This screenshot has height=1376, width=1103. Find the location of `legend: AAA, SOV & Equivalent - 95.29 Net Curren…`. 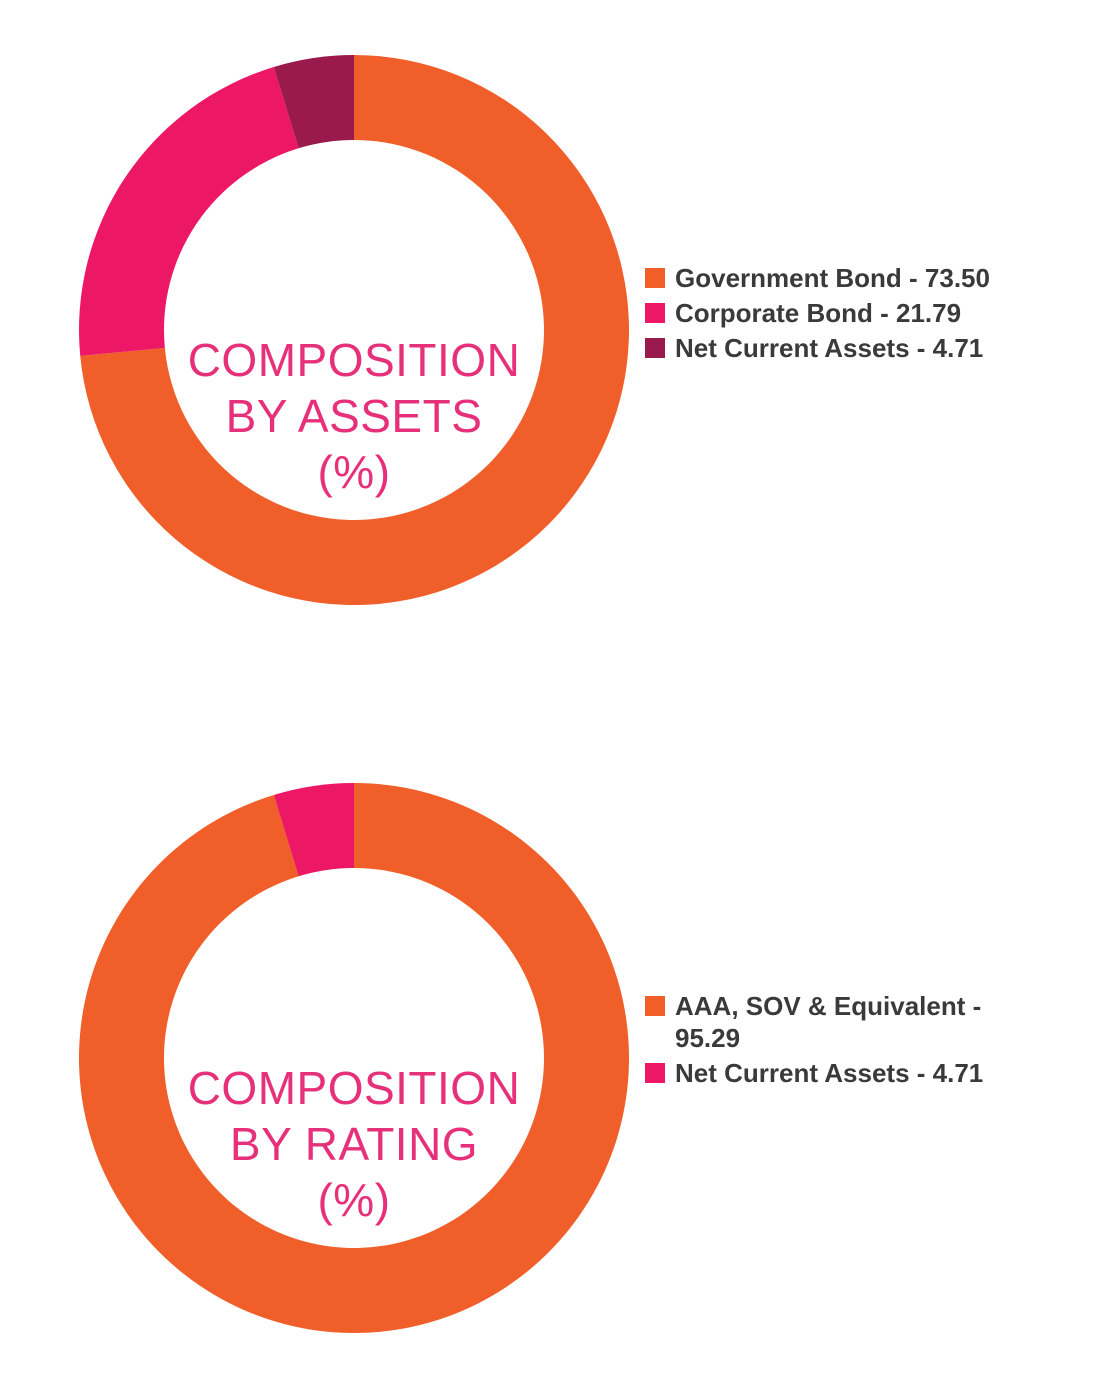

legend: AAA, SOV & Equivalent - 95.29 Net Curren… is located at coordinates (820, 1041).